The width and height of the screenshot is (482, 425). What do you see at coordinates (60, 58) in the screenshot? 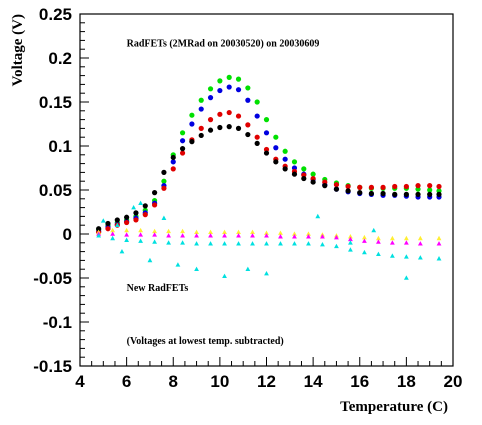
I see `y-tick-label: 0.2` at bounding box center [60, 58].